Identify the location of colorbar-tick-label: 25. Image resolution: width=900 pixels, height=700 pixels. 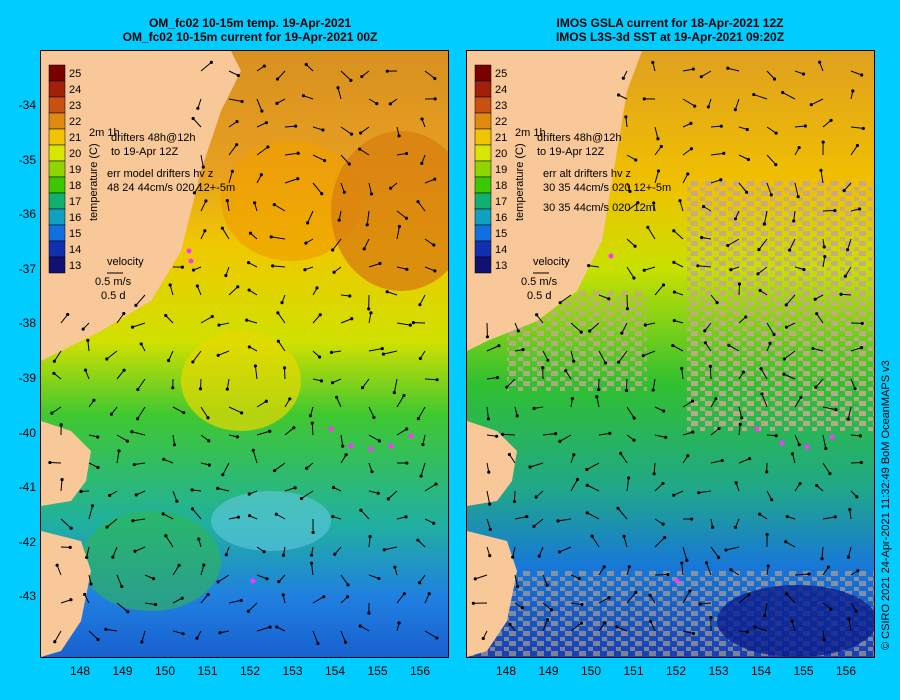
(501, 74).